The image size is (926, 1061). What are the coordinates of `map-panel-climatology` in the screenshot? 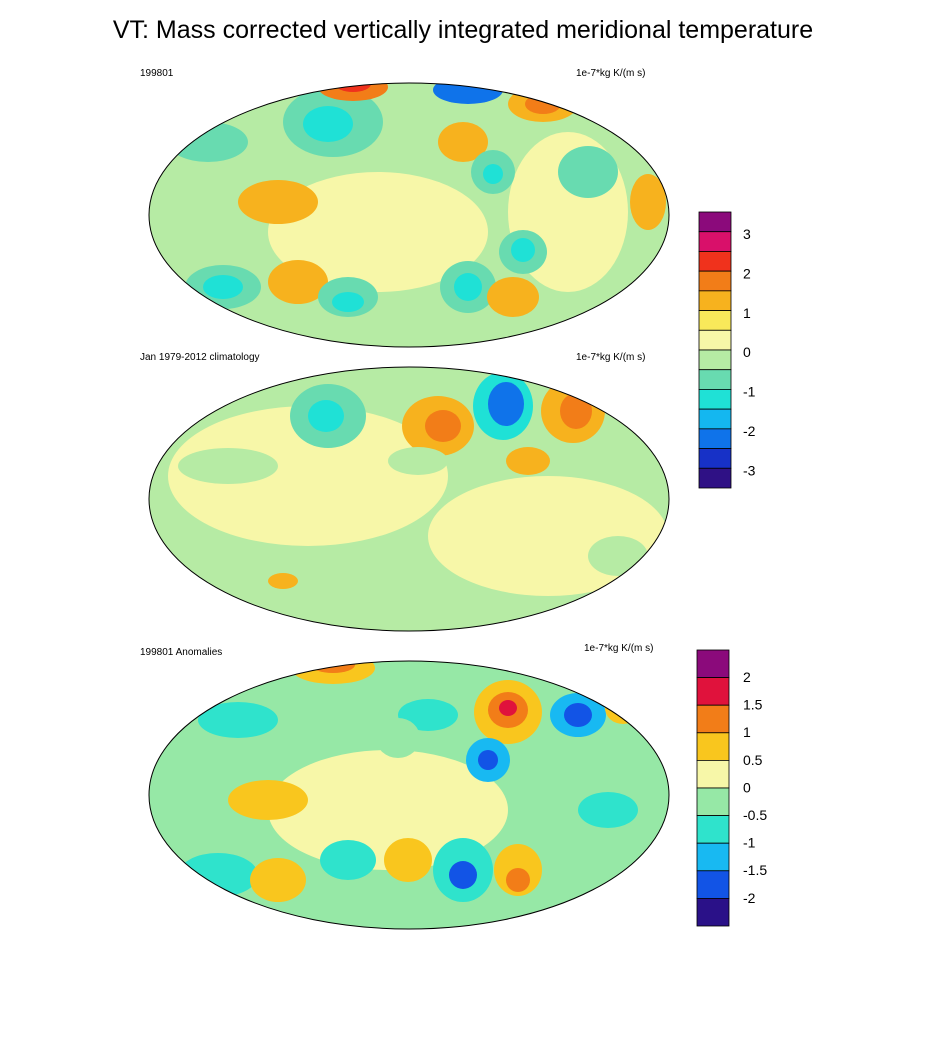 It's located at (409, 499).